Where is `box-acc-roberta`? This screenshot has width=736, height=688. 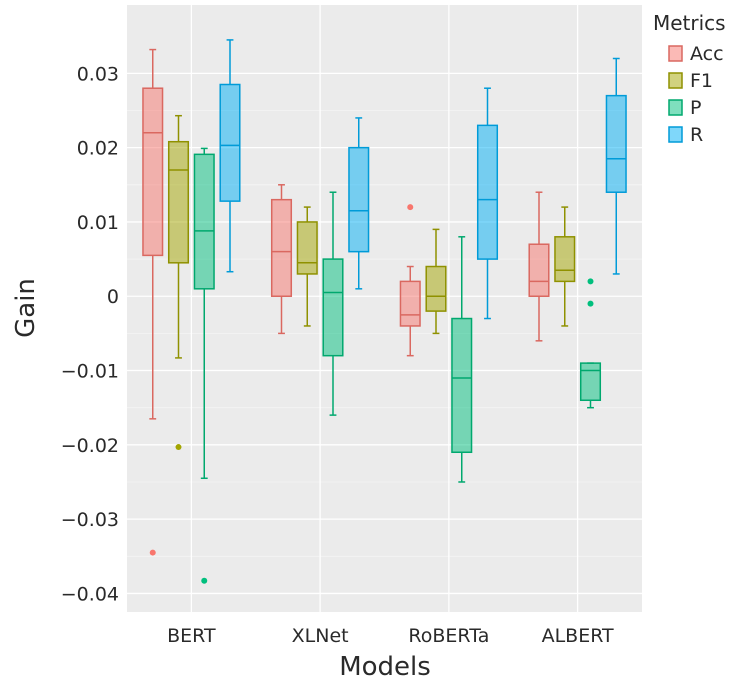 box-acc-roberta is located at coordinates (410, 280).